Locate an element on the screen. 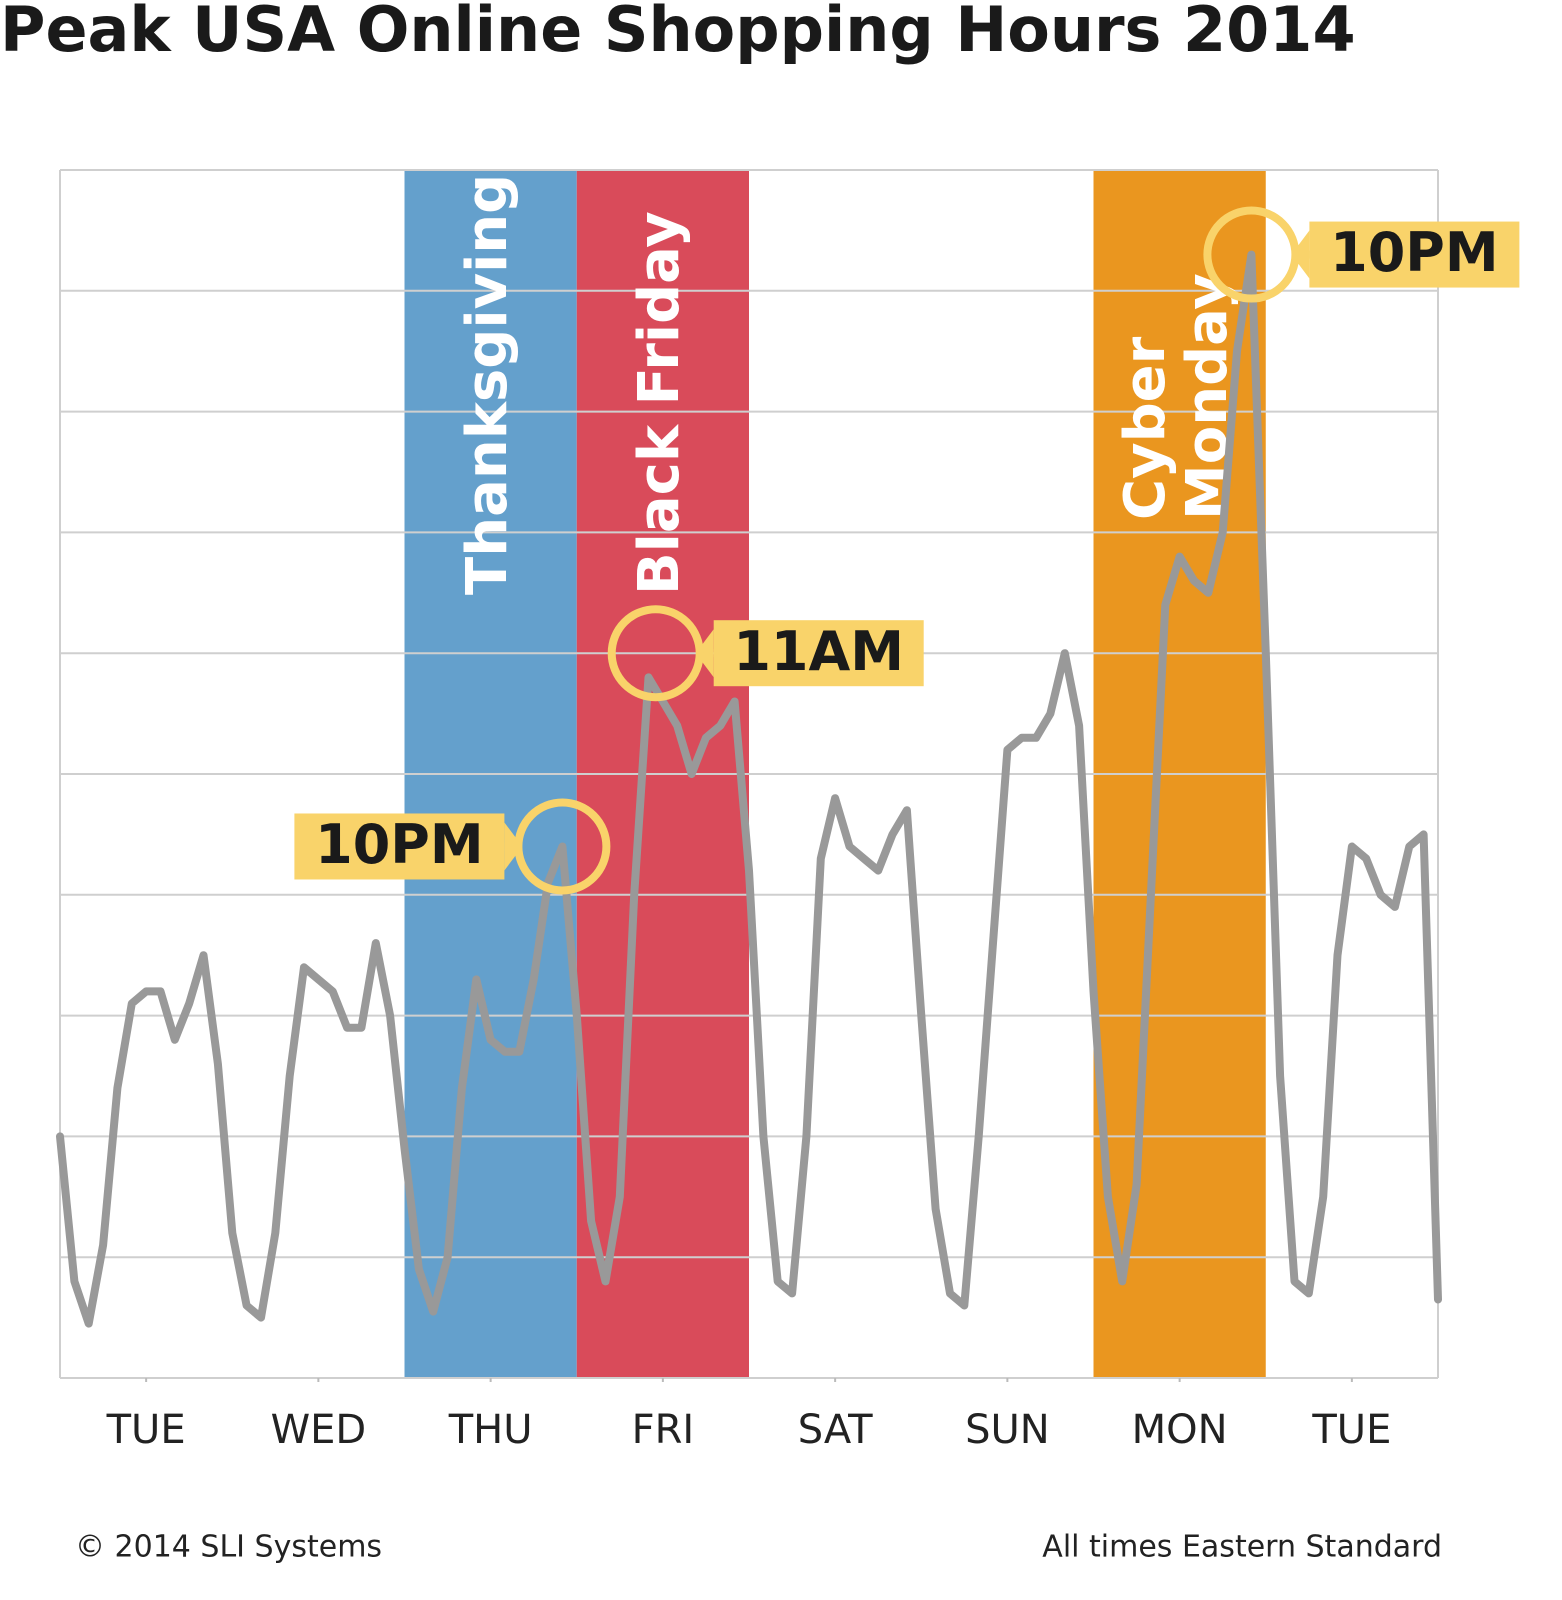 Image resolution: width=1562 pixels, height=1600 pixels. x-tick-label: WED is located at coordinates (319, 1430).